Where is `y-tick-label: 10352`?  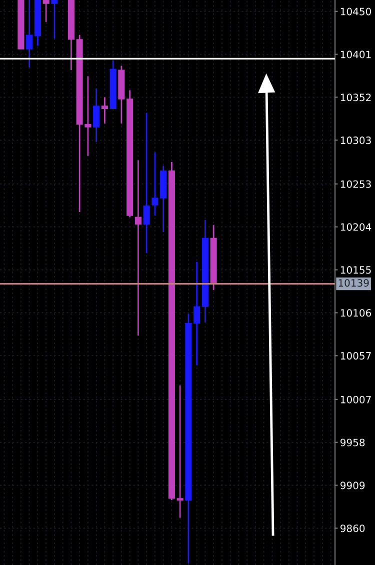
y-tick-label: 10352 is located at coordinates (355, 98).